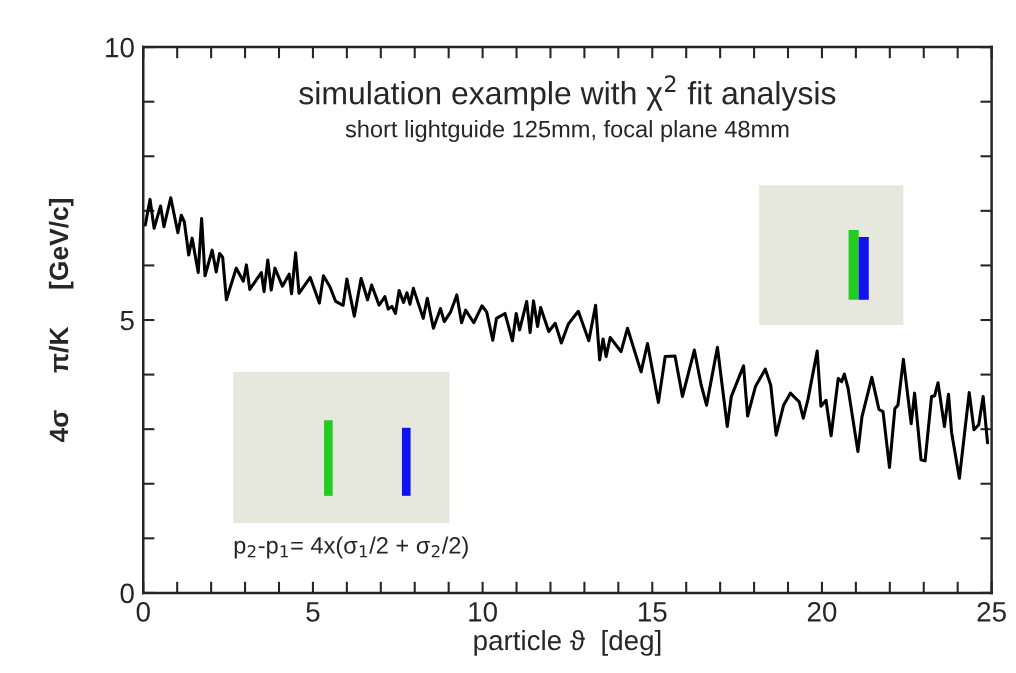 The height and width of the screenshot is (673, 1016). Describe the element at coordinates (822, 611) in the screenshot. I see `x-tick-label: 20` at that location.